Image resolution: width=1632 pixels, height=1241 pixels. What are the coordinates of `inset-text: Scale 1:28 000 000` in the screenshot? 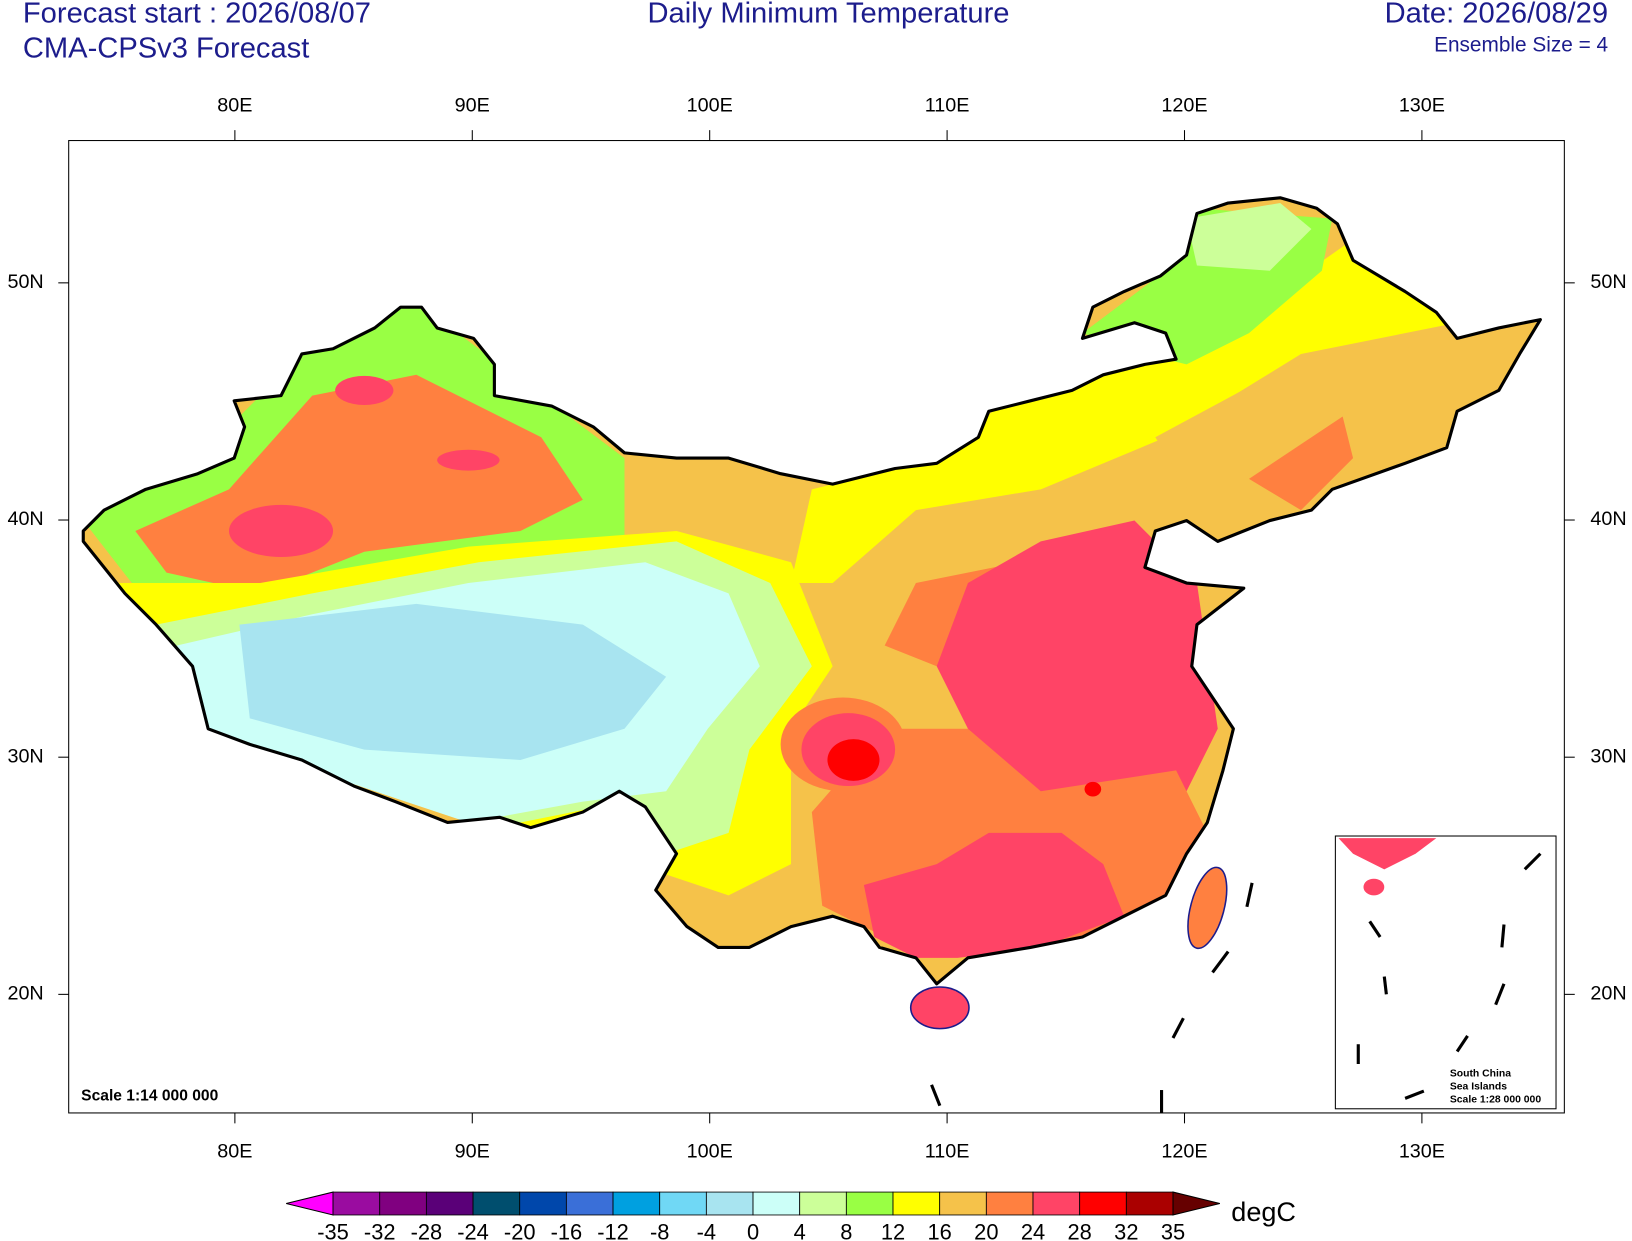 It's located at (1495, 1099).